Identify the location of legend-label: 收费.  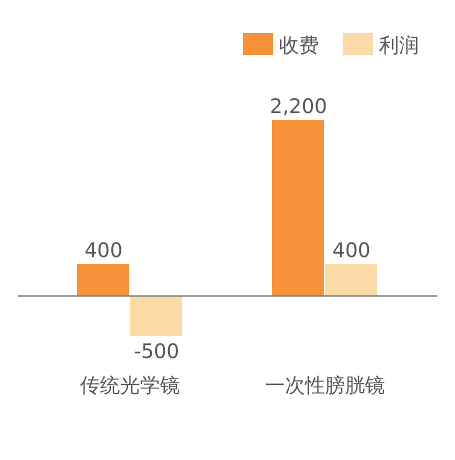
(299, 45).